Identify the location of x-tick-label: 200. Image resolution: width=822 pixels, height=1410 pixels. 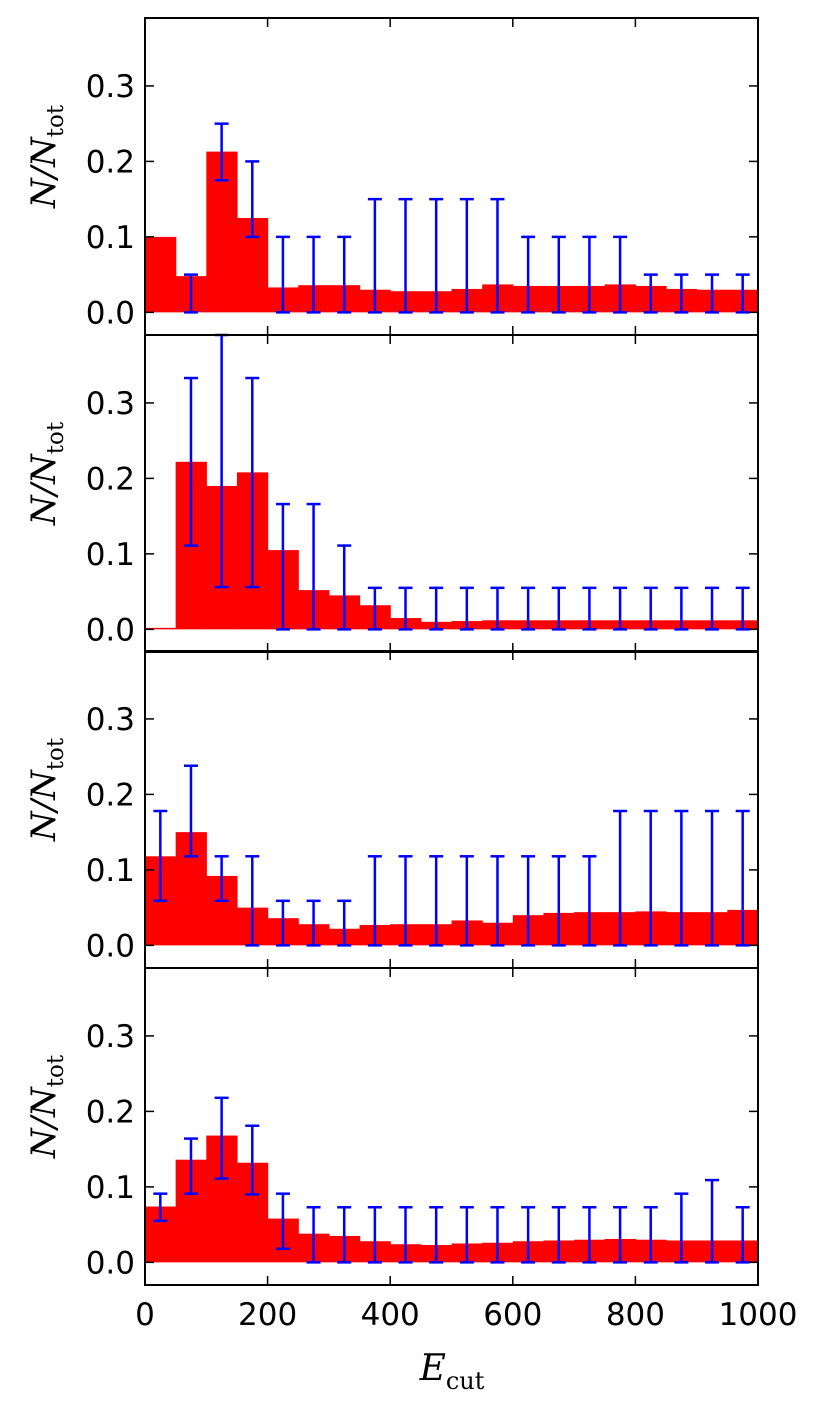
(267, 1315).